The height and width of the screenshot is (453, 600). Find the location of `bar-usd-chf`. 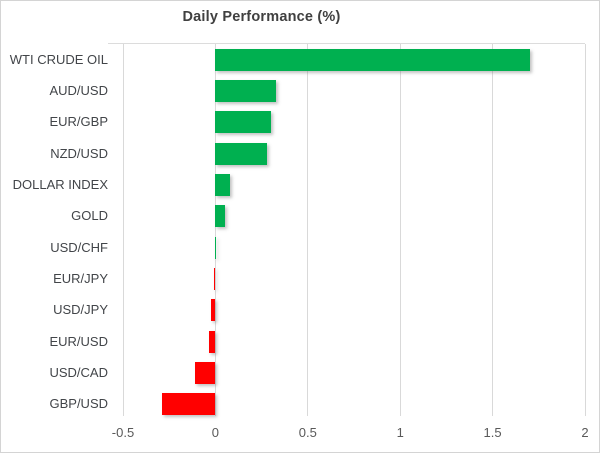

bar-usd-chf is located at coordinates (216, 247).